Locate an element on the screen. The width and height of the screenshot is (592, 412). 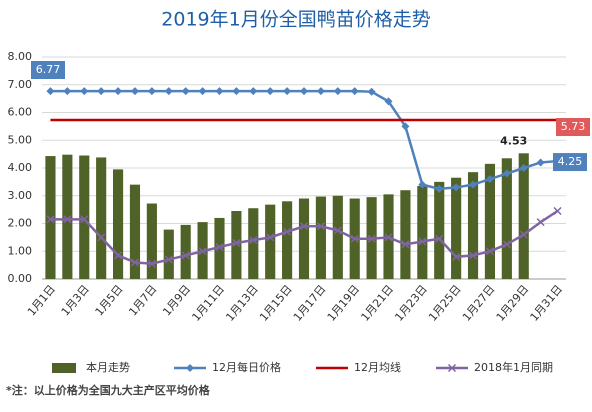
chart-title: 2019年1月份全国鸭苗价格走势 is located at coordinates (295, 20).